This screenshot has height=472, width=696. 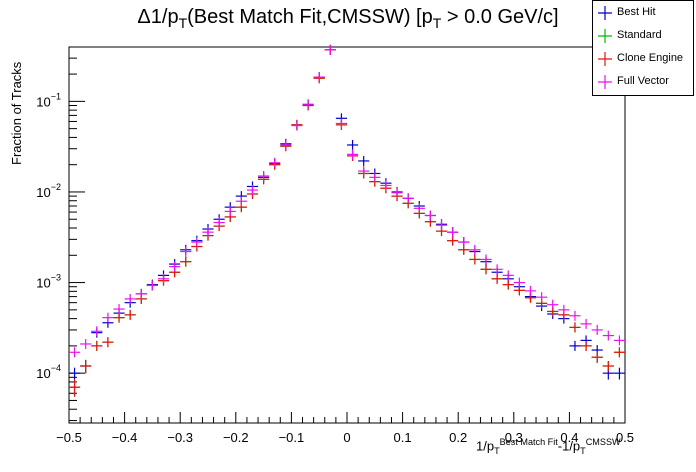 What do you see at coordinates (236, 437) in the screenshot?
I see `x-tick-label: −0.2` at bounding box center [236, 437].